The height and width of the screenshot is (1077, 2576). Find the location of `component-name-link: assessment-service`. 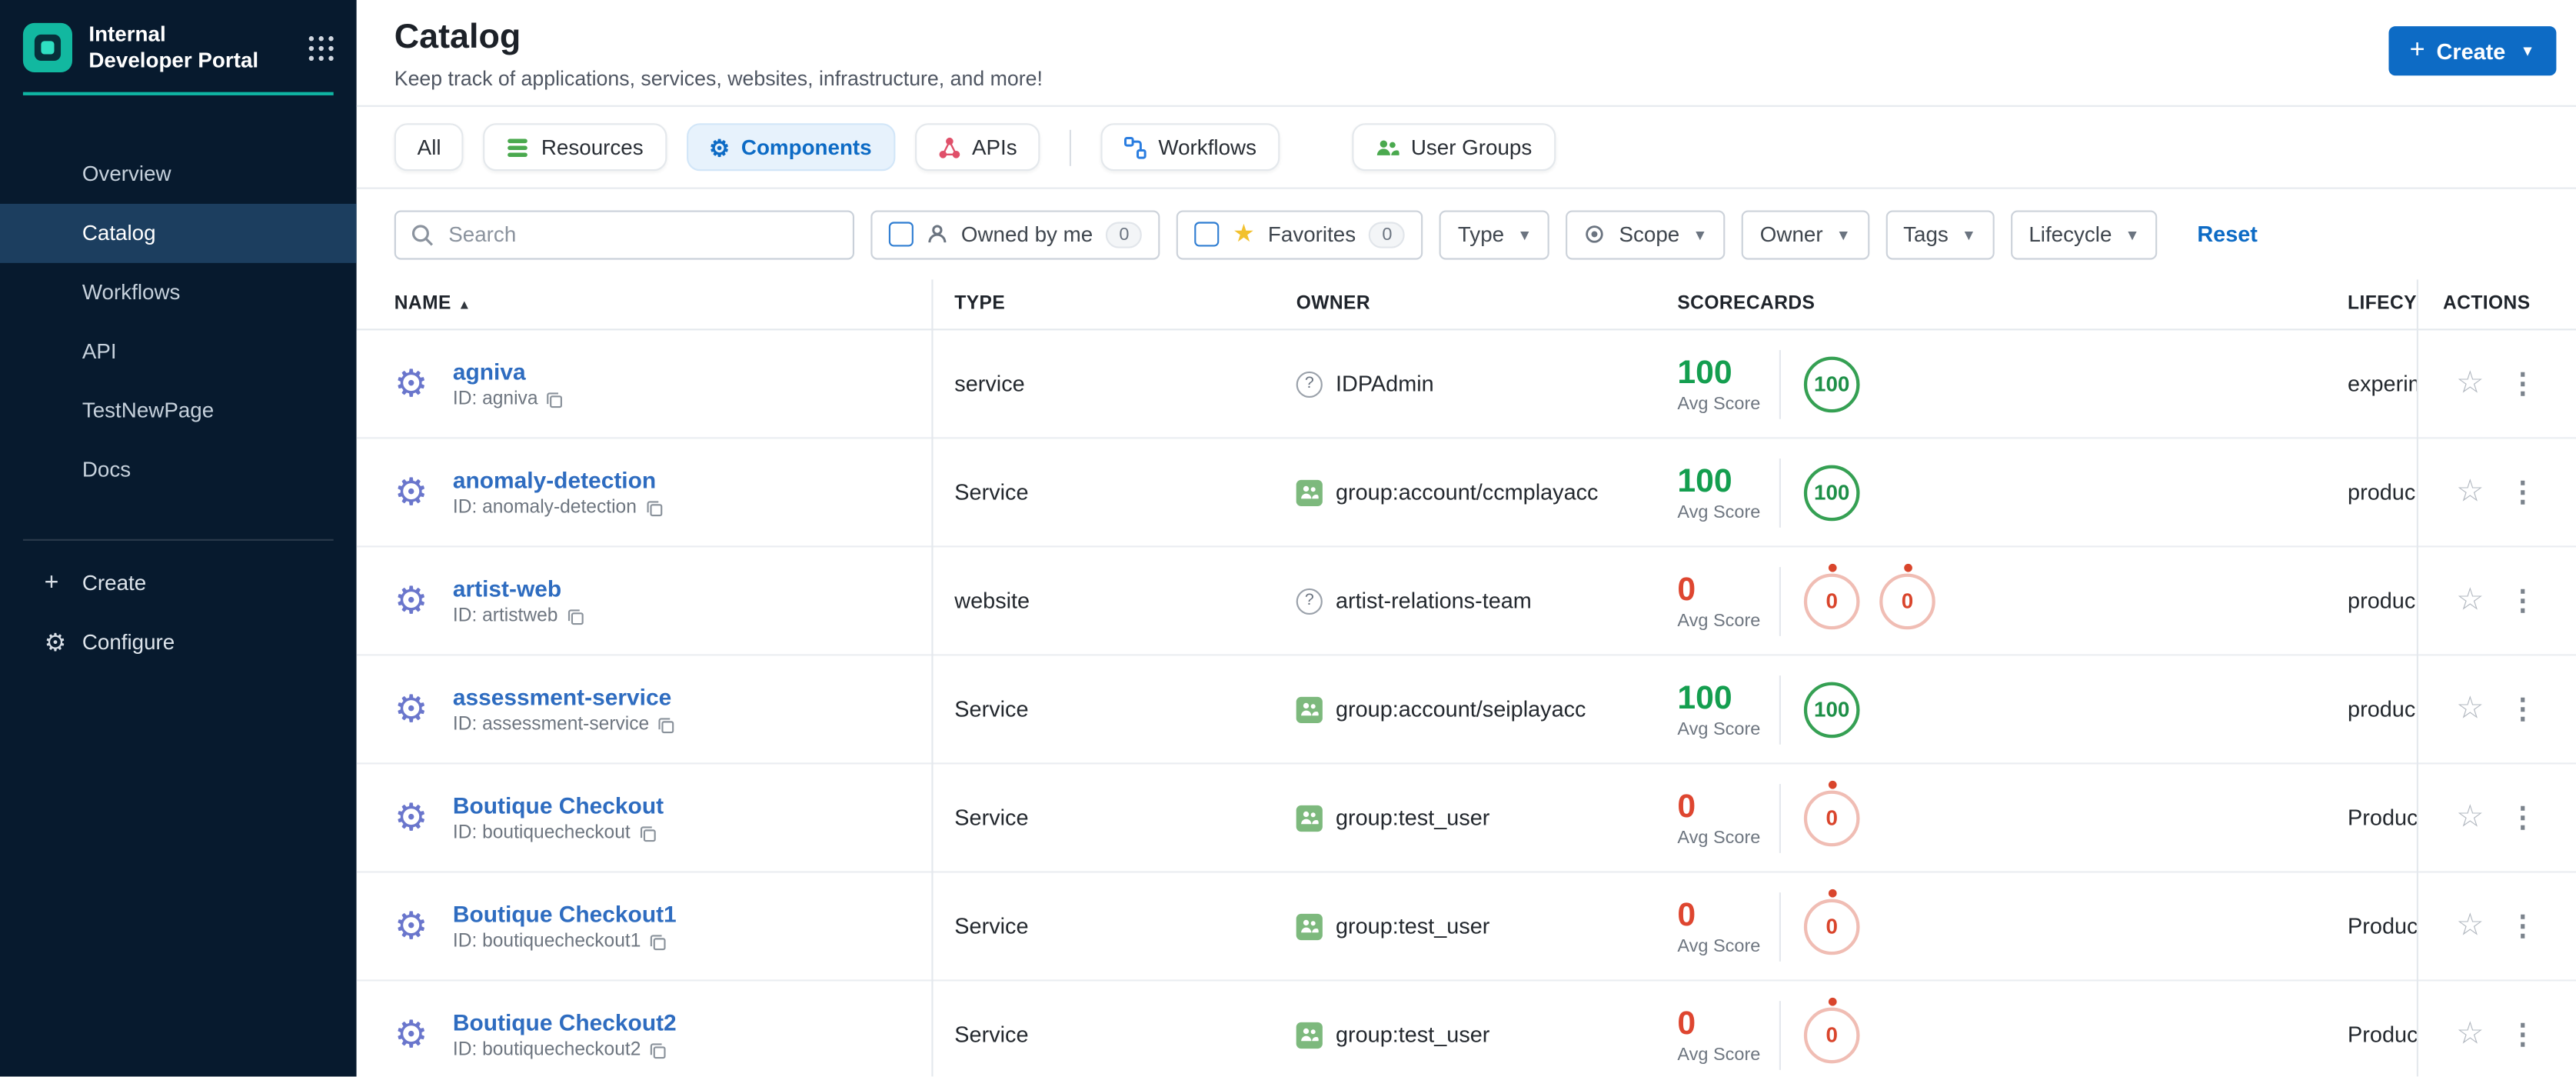

component-name-link: assessment-service is located at coordinates (562, 696).